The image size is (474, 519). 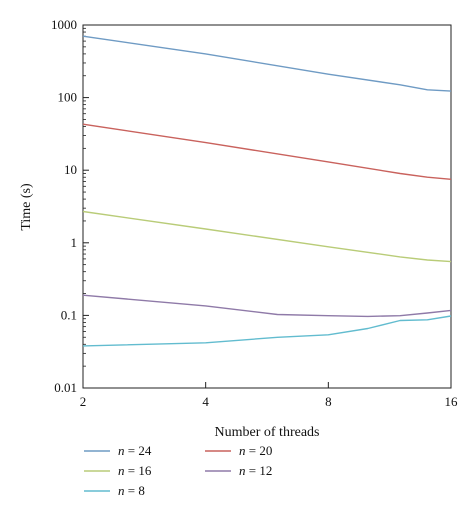 I want to click on legend-label: n = 8, so click(x=131, y=490).